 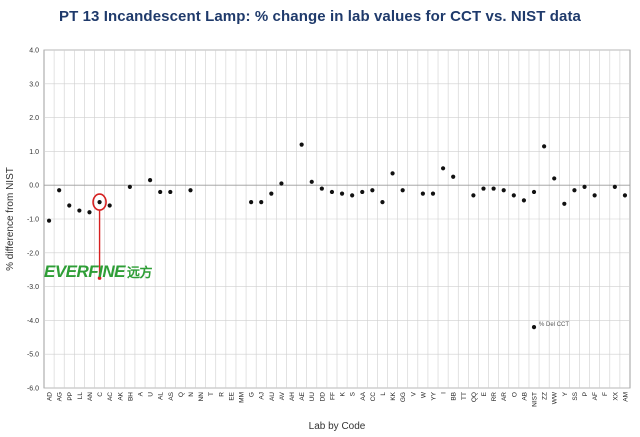 I want to click on x-tick-label: AG, so click(x=60, y=396).